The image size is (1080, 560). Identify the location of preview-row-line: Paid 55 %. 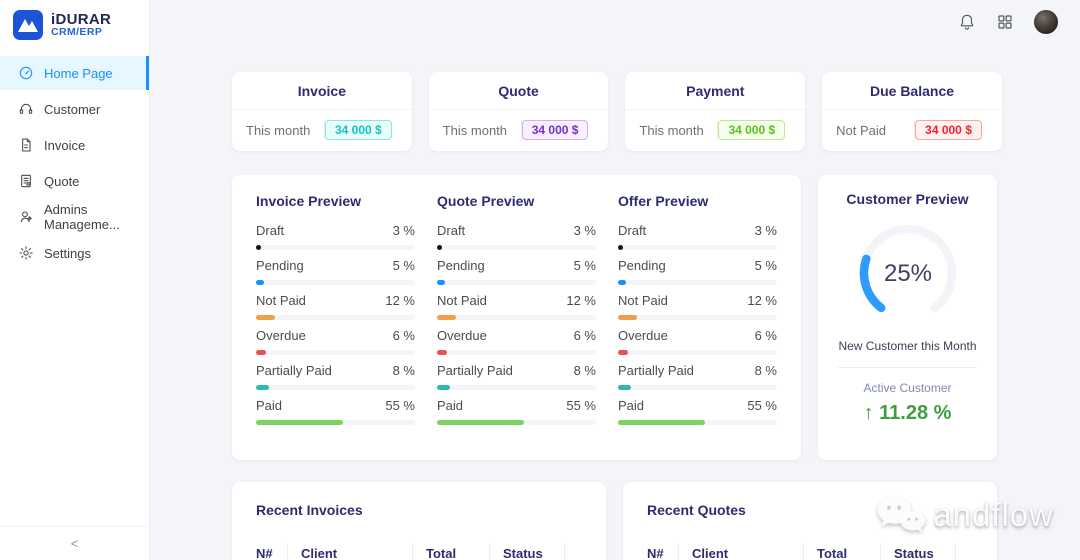
(697, 405).